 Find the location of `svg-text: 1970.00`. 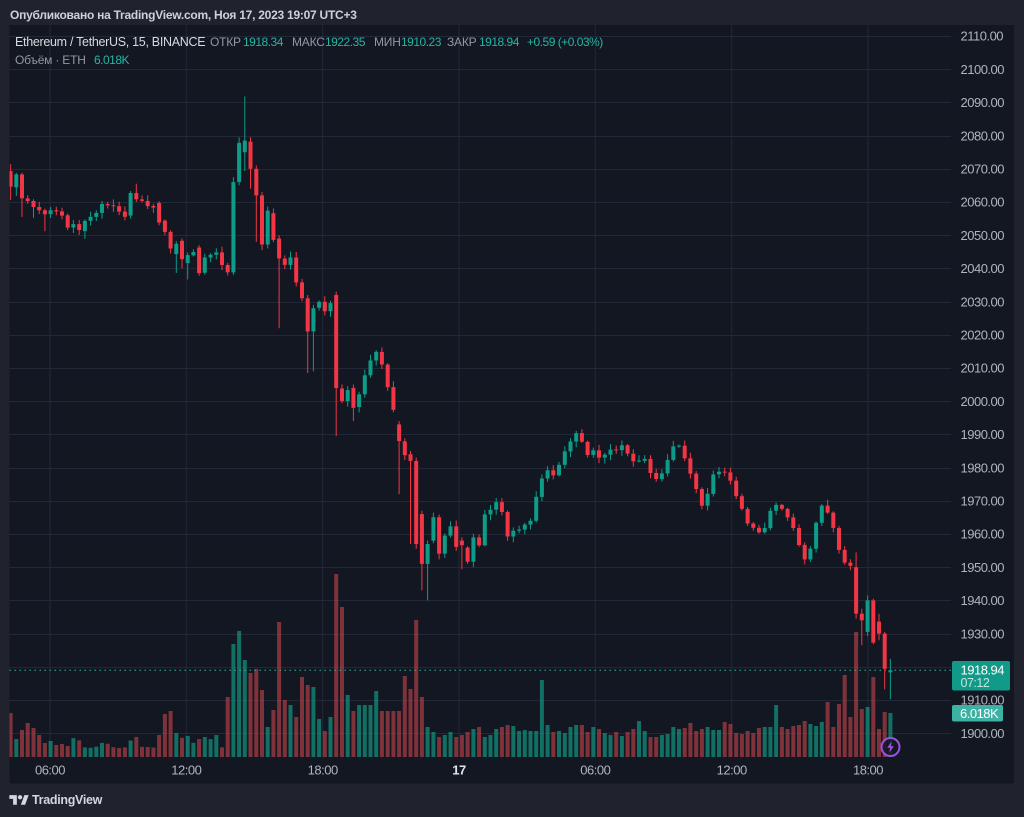

svg-text: 1970.00 is located at coordinates (983, 501).